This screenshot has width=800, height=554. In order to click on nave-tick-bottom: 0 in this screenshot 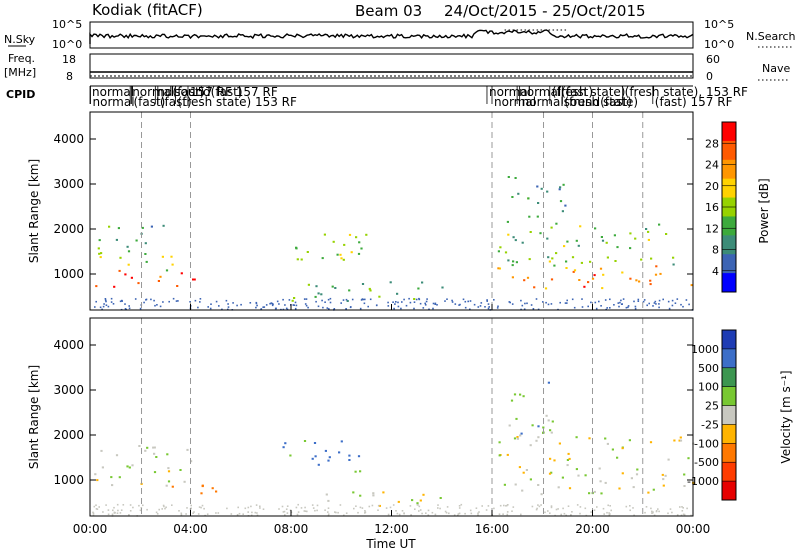, I will do `click(709, 76)`.